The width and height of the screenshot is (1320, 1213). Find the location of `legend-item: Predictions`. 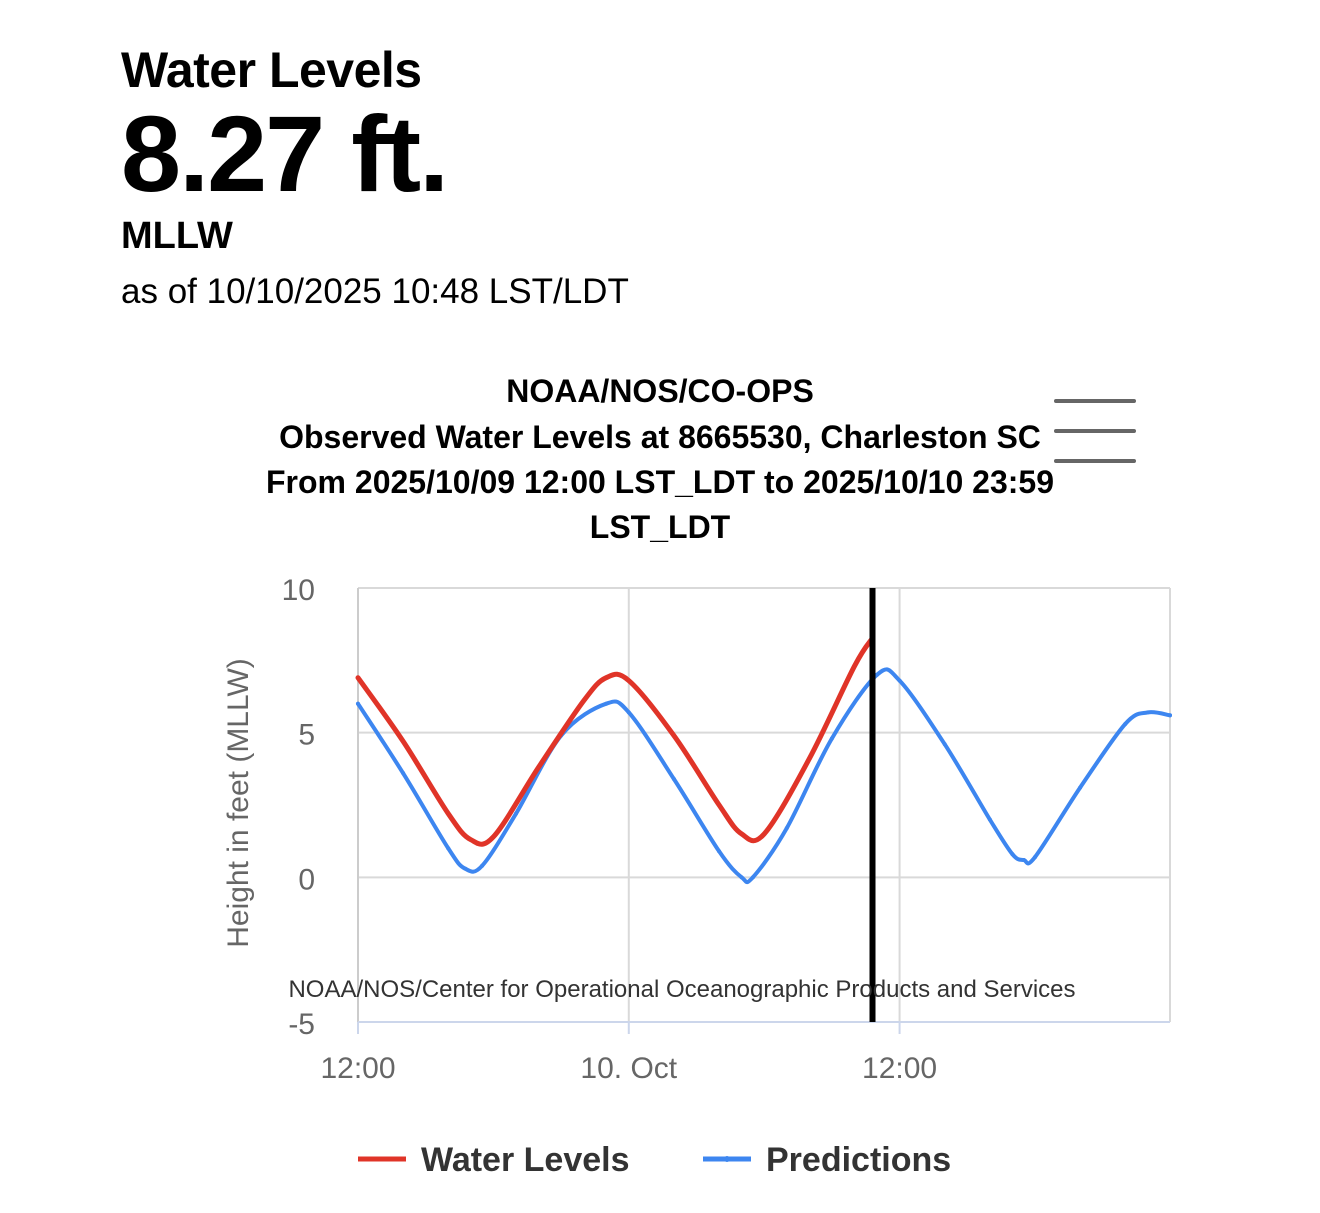

legend-item: Predictions is located at coordinates (827, 1160).